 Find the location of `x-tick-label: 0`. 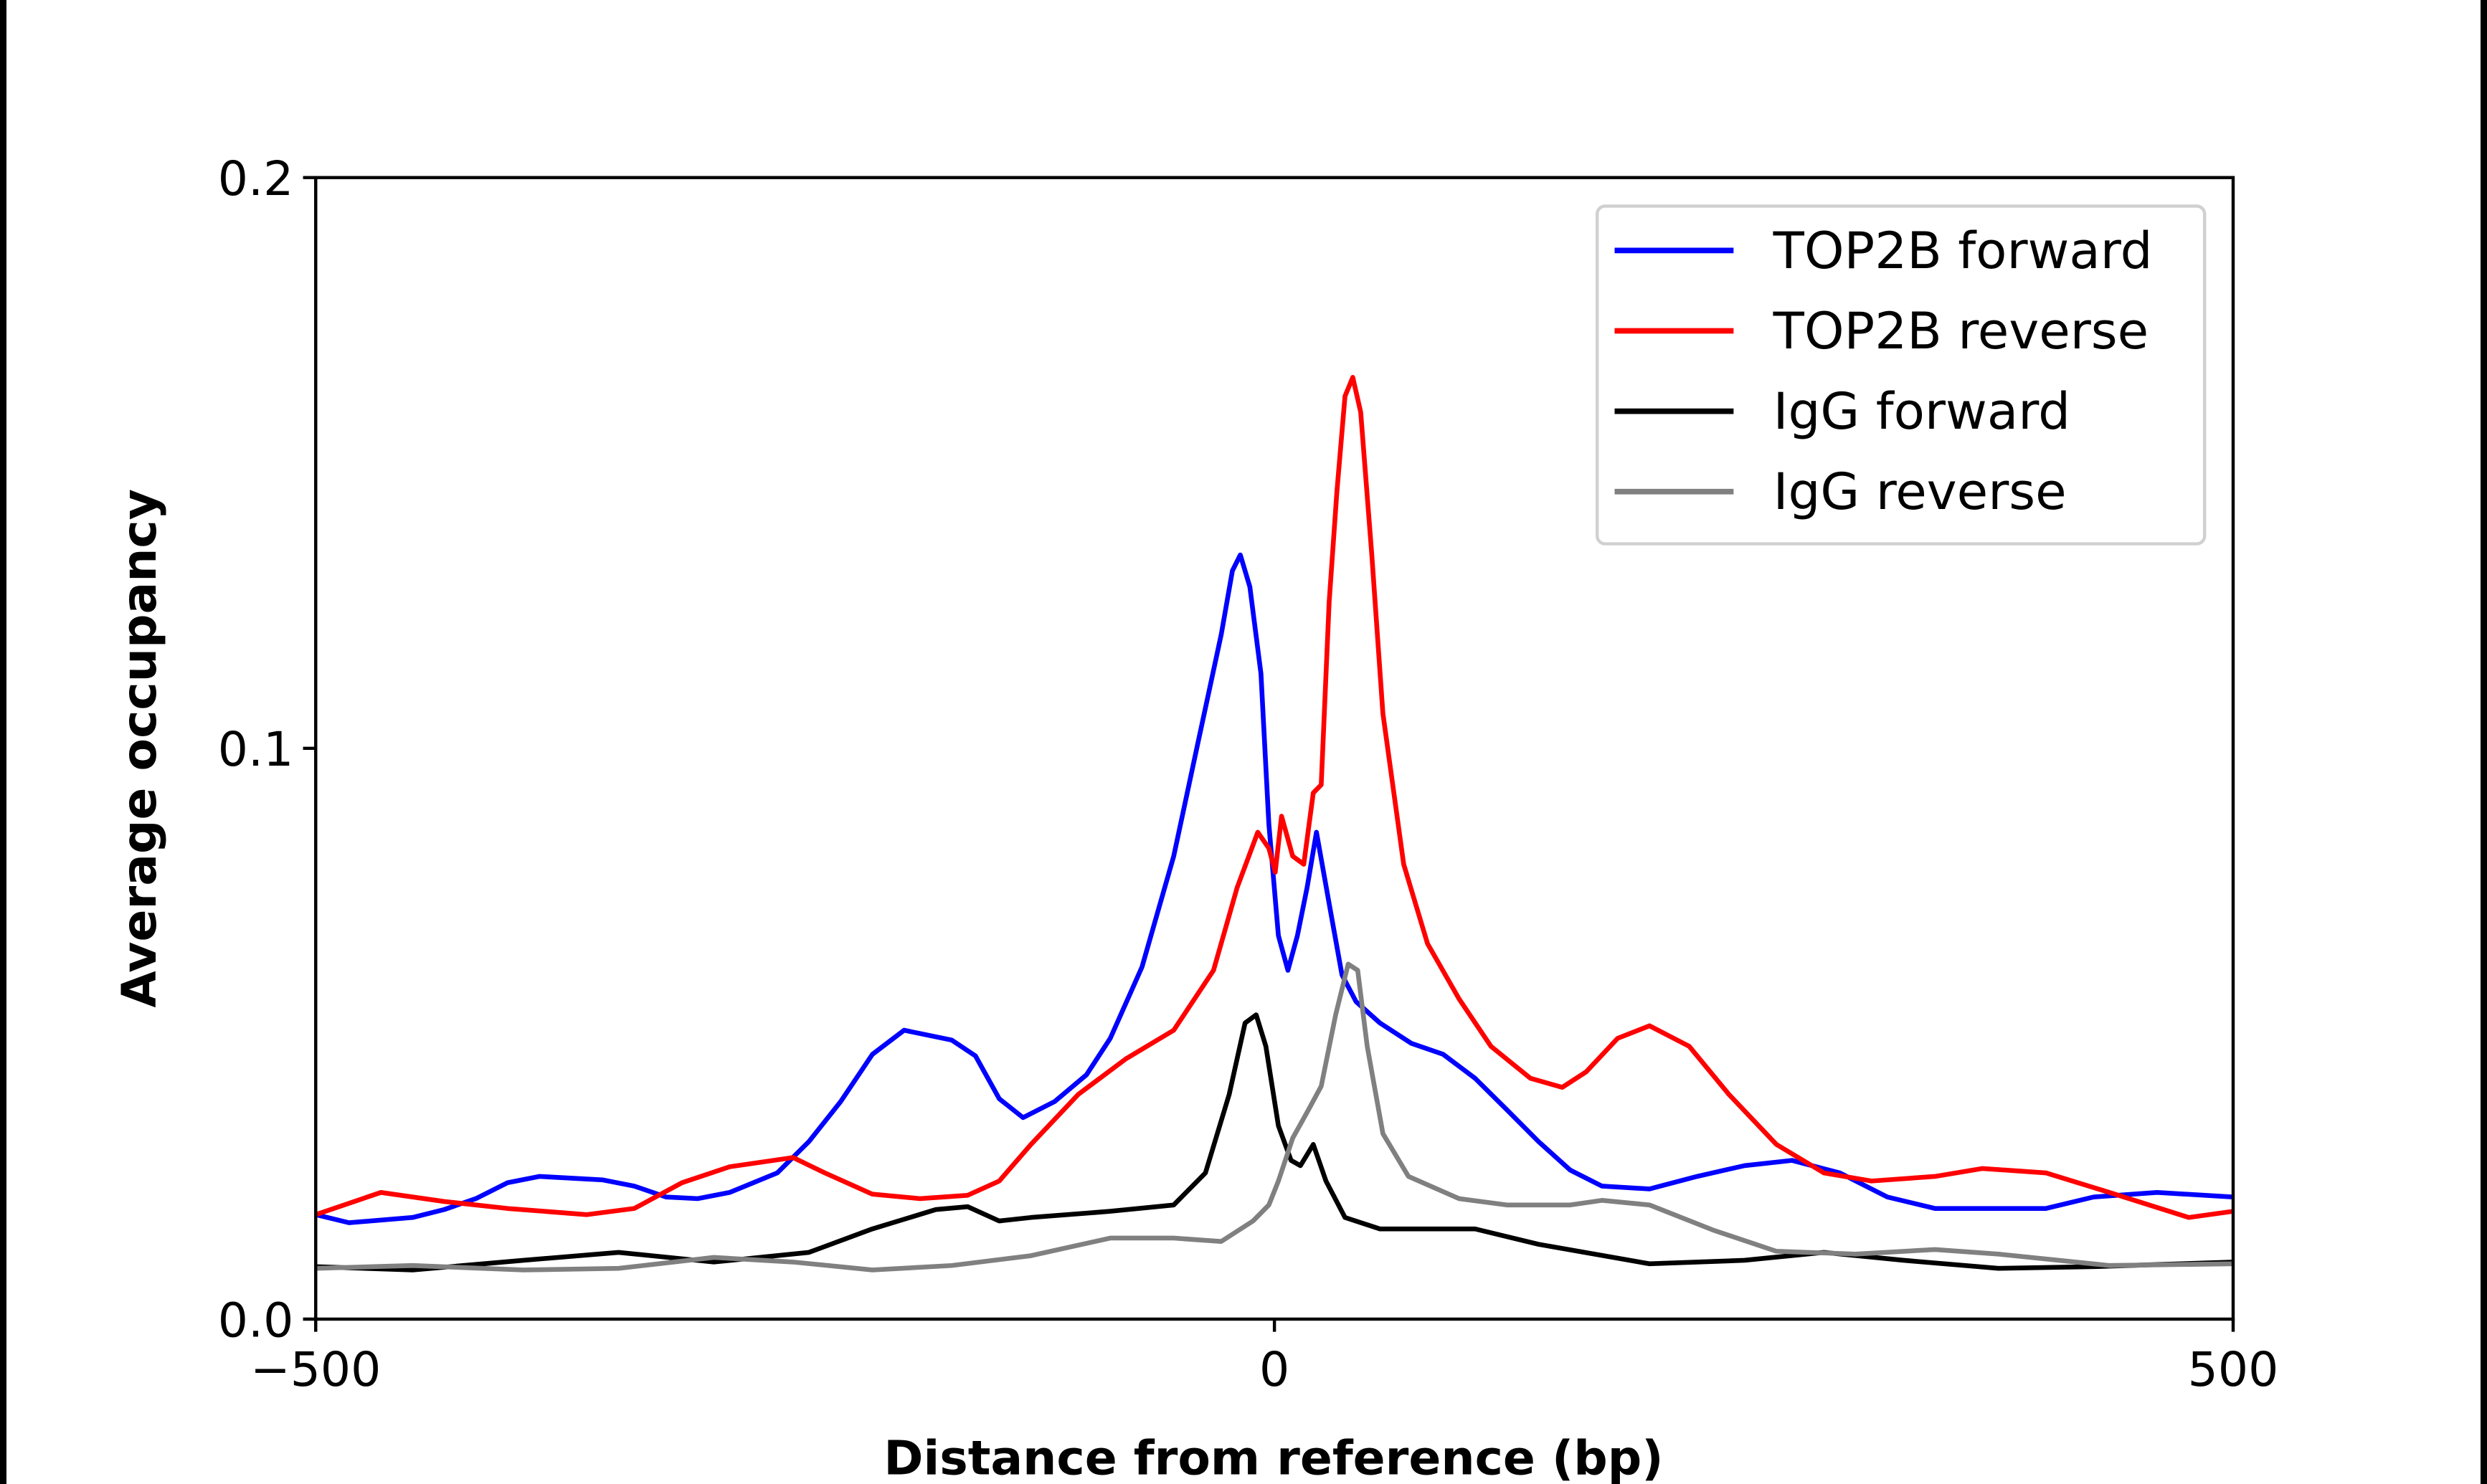

x-tick-label: 0 is located at coordinates (1274, 1369).